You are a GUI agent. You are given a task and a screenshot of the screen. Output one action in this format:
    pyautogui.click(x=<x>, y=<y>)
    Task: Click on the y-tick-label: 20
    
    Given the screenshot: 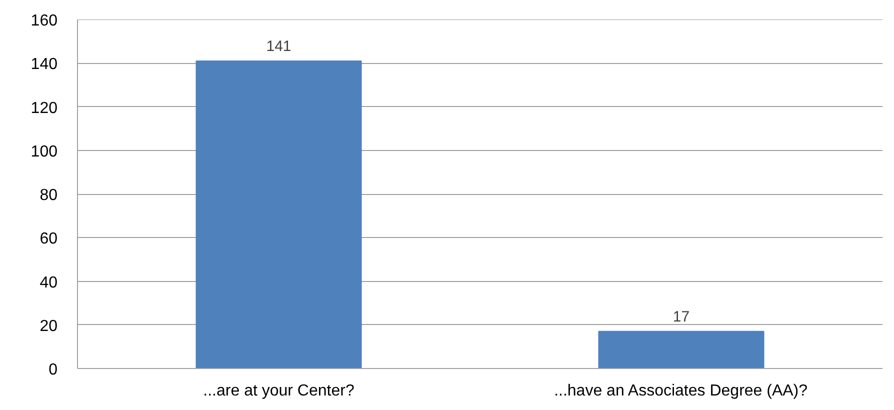 What is the action you would take?
    pyautogui.click(x=49, y=326)
    